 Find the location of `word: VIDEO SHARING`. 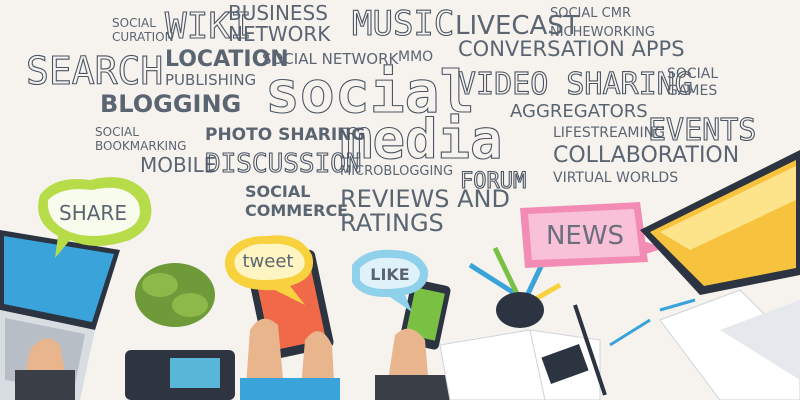

word: VIDEO SHARING is located at coordinates (575, 84).